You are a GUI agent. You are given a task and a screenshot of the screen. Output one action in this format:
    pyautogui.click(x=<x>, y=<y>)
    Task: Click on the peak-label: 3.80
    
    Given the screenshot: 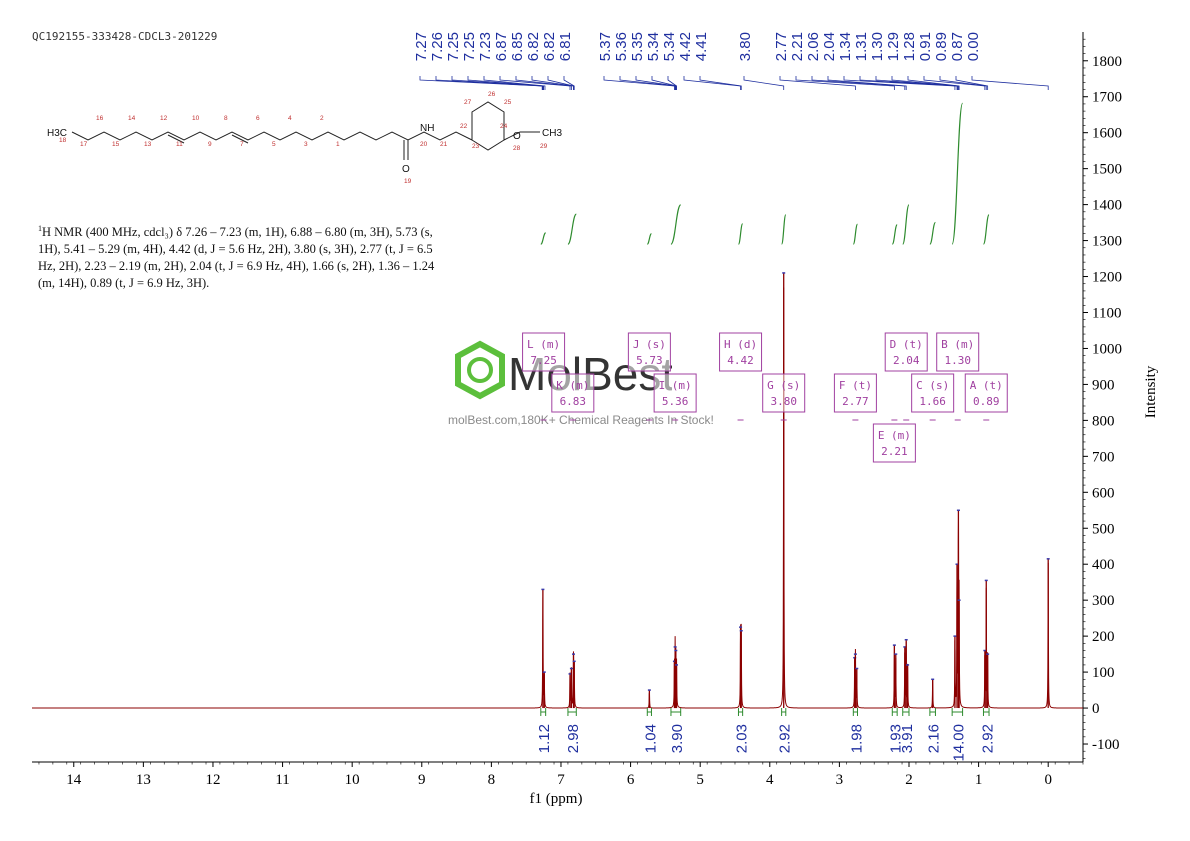 What is the action you would take?
    pyautogui.click(x=745, y=46)
    